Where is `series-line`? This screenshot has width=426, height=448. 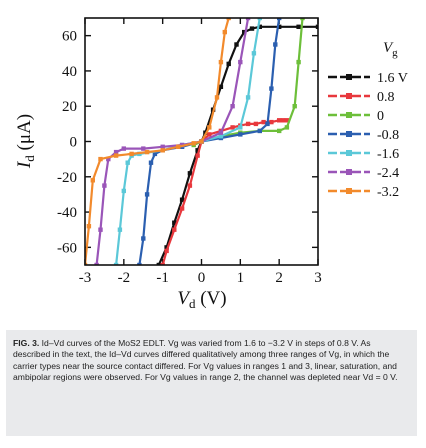
series-line is located at coordinates (224, 192).